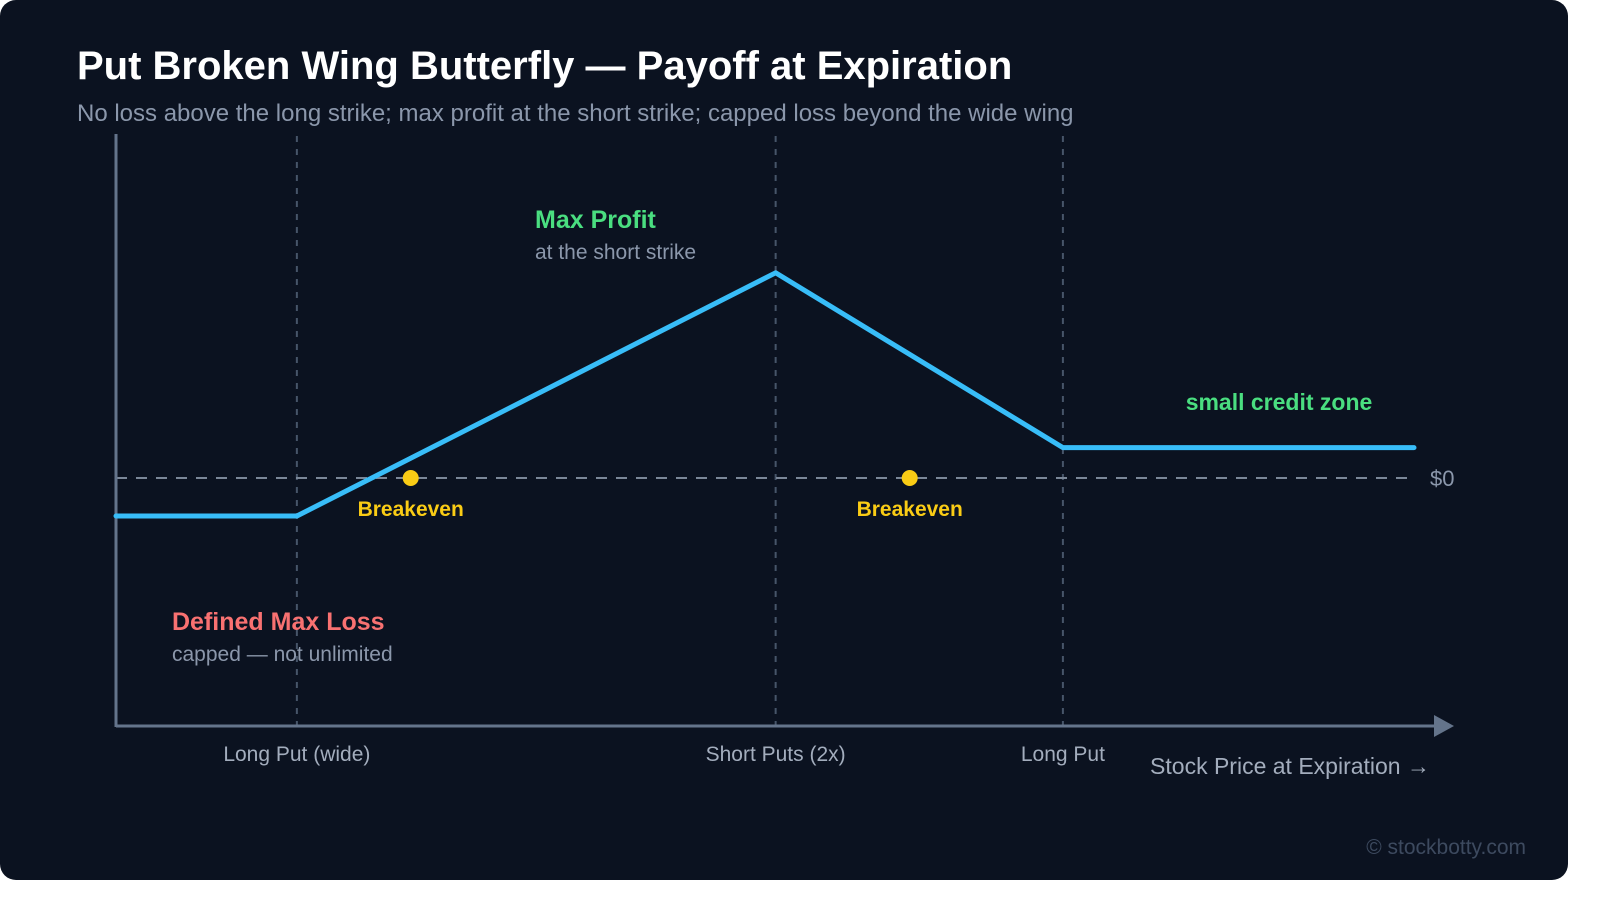 This screenshot has height=898, width=1600. I want to click on max-loss-note: capped — not unlimited, so click(282, 654).